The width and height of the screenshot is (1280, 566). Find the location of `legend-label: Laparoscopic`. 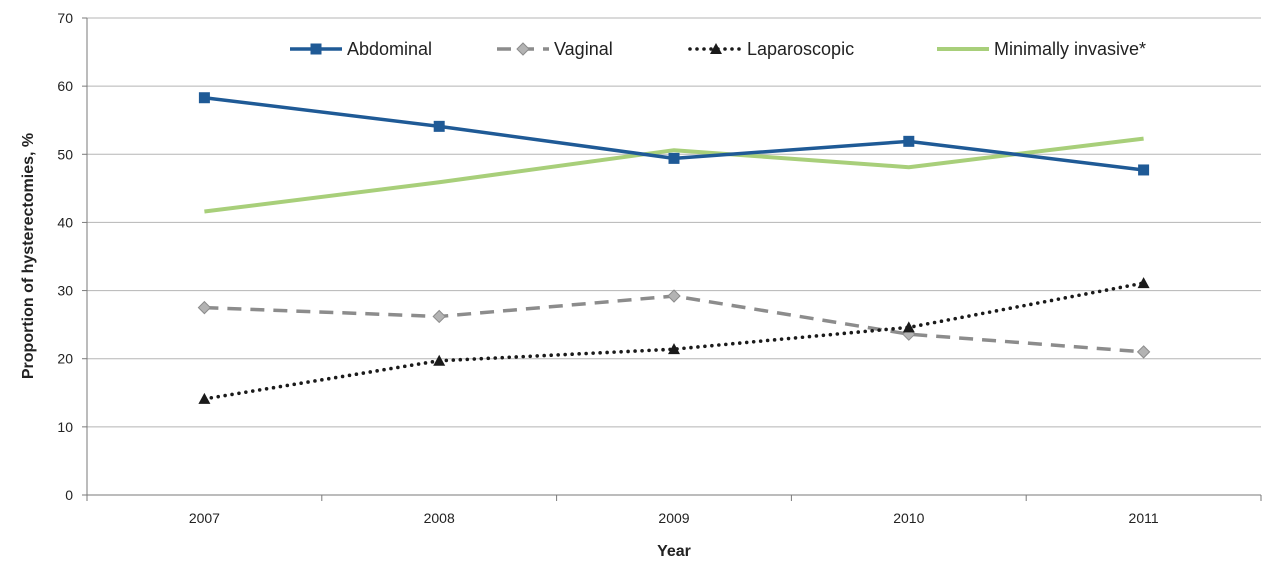

legend-label: Laparoscopic is located at coordinates (800, 49).